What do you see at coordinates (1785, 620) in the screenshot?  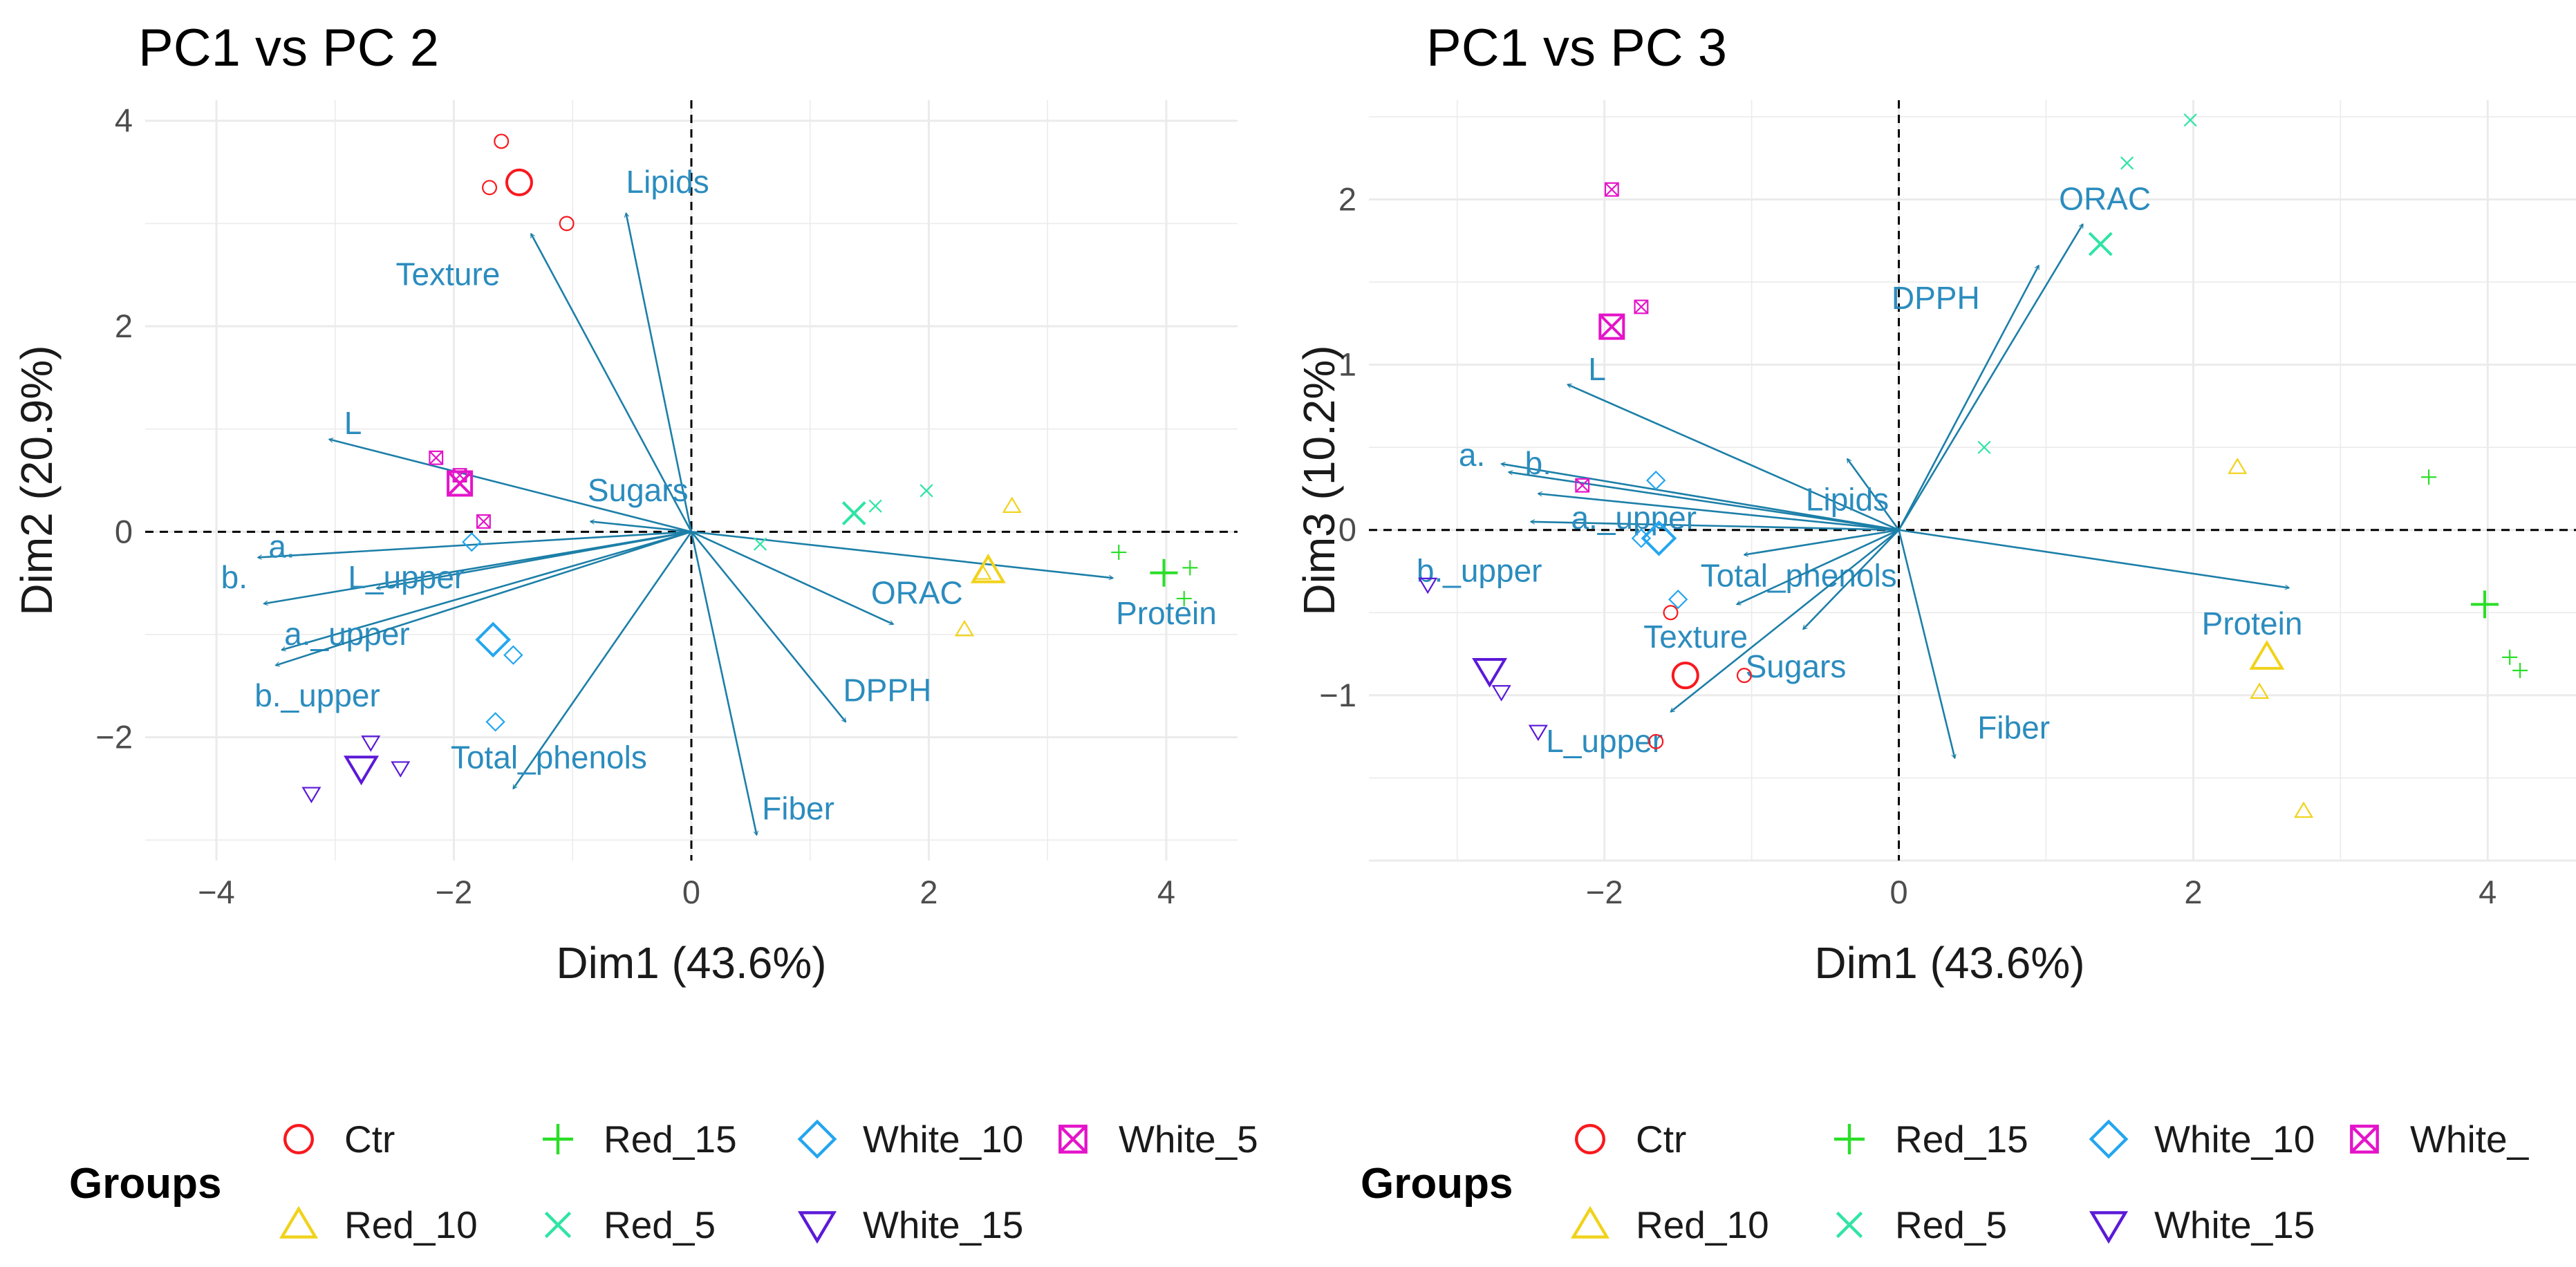 I see `vector-l-upper` at bounding box center [1785, 620].